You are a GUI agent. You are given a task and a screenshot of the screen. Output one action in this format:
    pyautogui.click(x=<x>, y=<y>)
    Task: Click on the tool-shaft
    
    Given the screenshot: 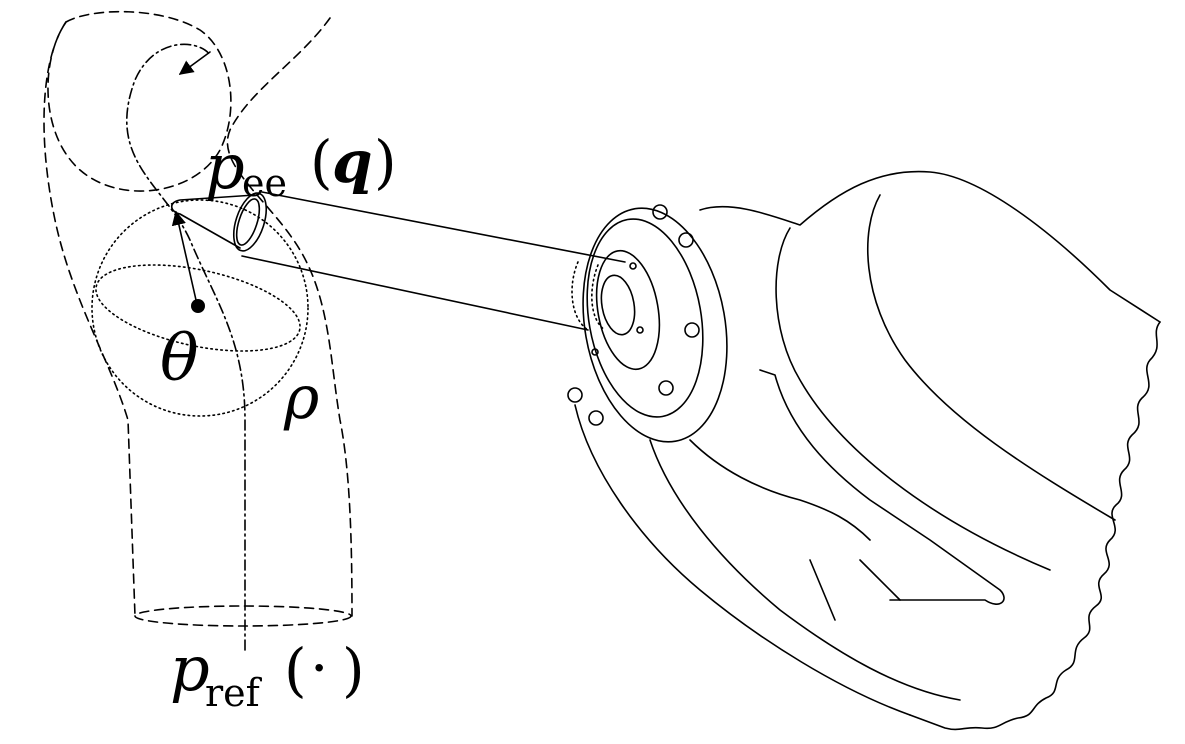 What is the action you would take?
    pyautogui.click(x=433, y=261)
    